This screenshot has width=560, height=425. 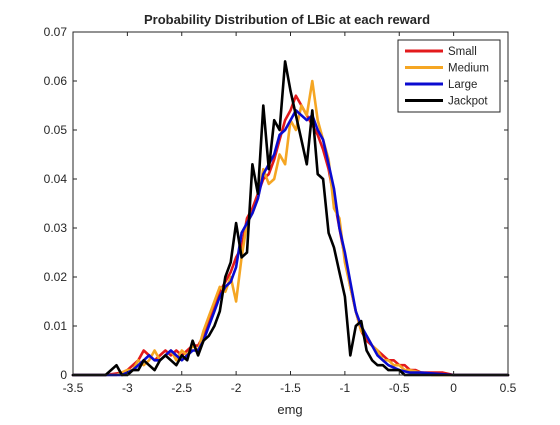 I want to click on x-tick-label: -0.5, so click(x=399, y=388).